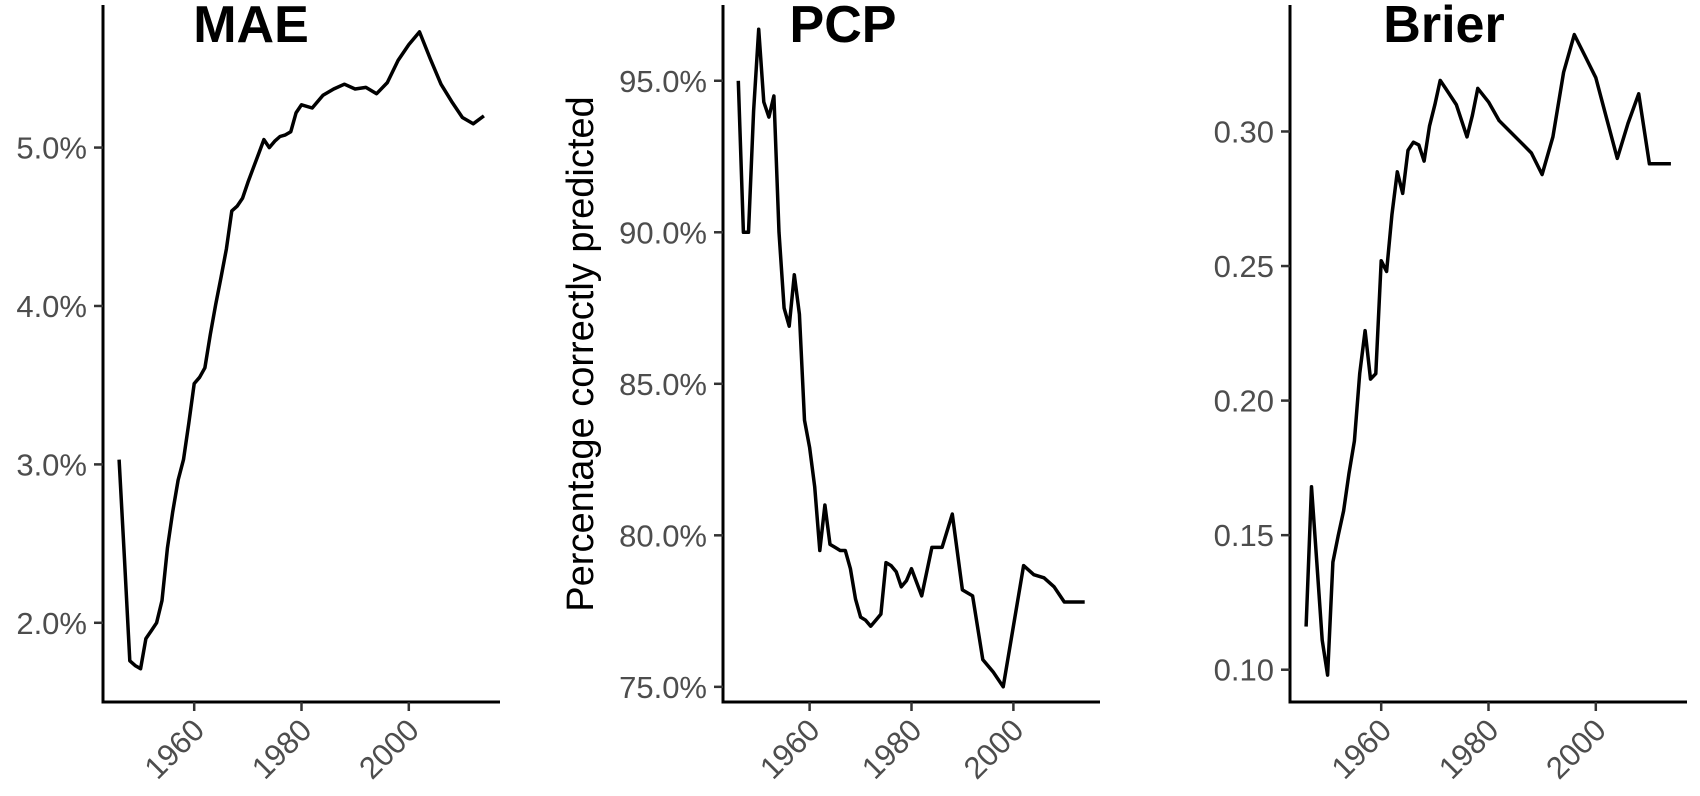  I want to click on panel-title: Brier, so click(1443, 27).